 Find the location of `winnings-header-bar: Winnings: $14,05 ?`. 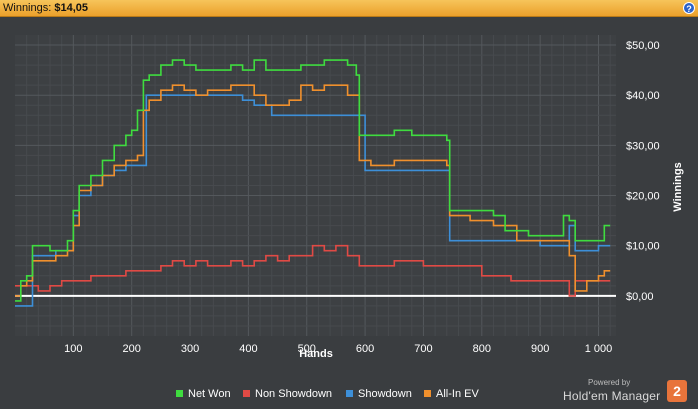

winnings-header-bar: Winnings: $14,05 ? is located at coordinates (349, 8).